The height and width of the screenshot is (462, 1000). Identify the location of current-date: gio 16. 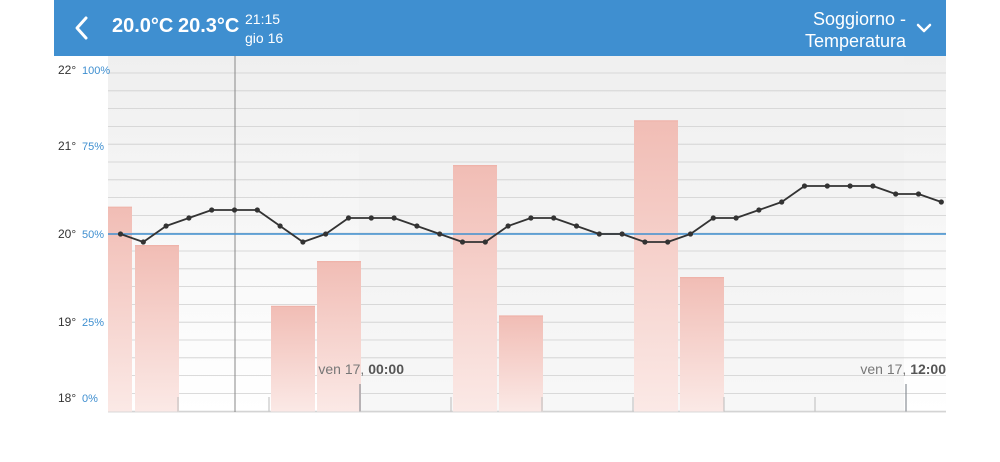
(264, 38).